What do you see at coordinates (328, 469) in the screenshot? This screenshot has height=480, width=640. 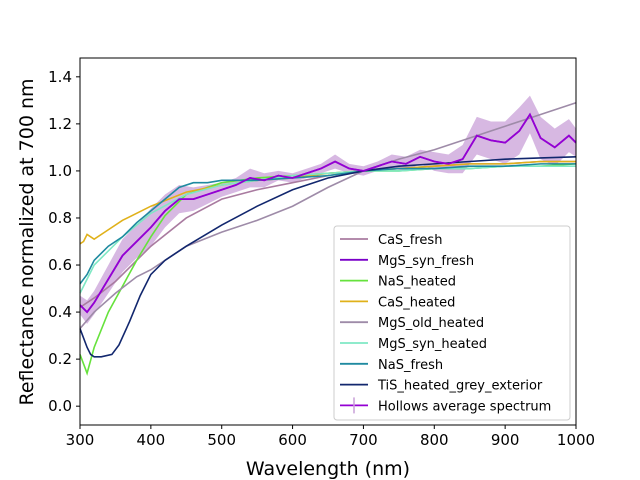 I see `x-axis-label: Wavelength (nm)` at bounding box center [328, 469].